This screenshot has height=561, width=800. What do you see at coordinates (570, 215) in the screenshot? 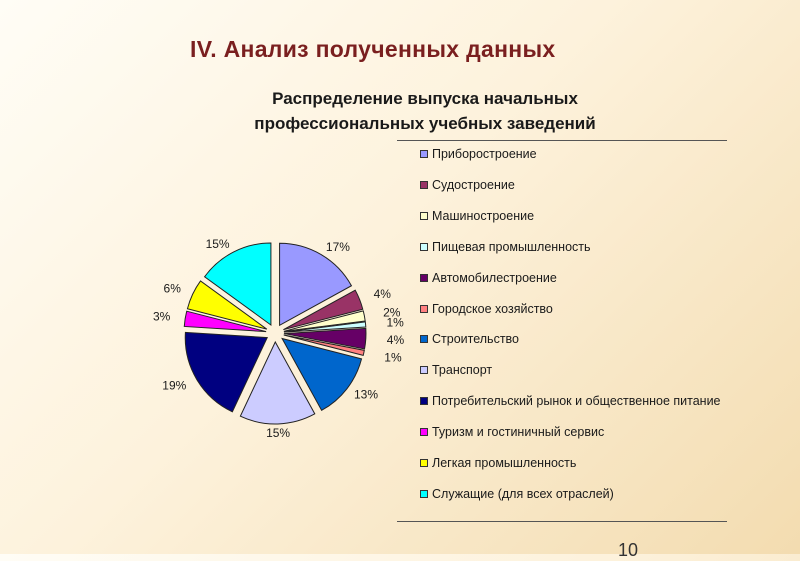
I see `legend-item: Машиностроение` at bounding box center [570, 215].